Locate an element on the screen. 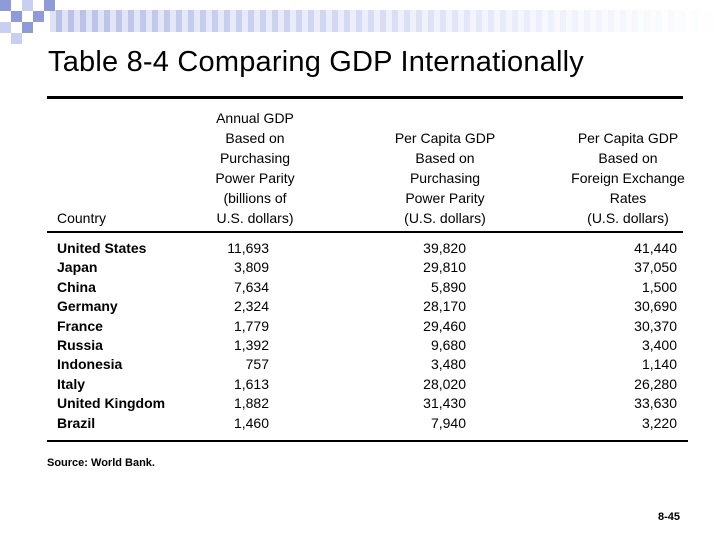 This screenshot has width=720, height=540. cell-per-capita-fx: 30,370 is located at coordinates (655, 325).